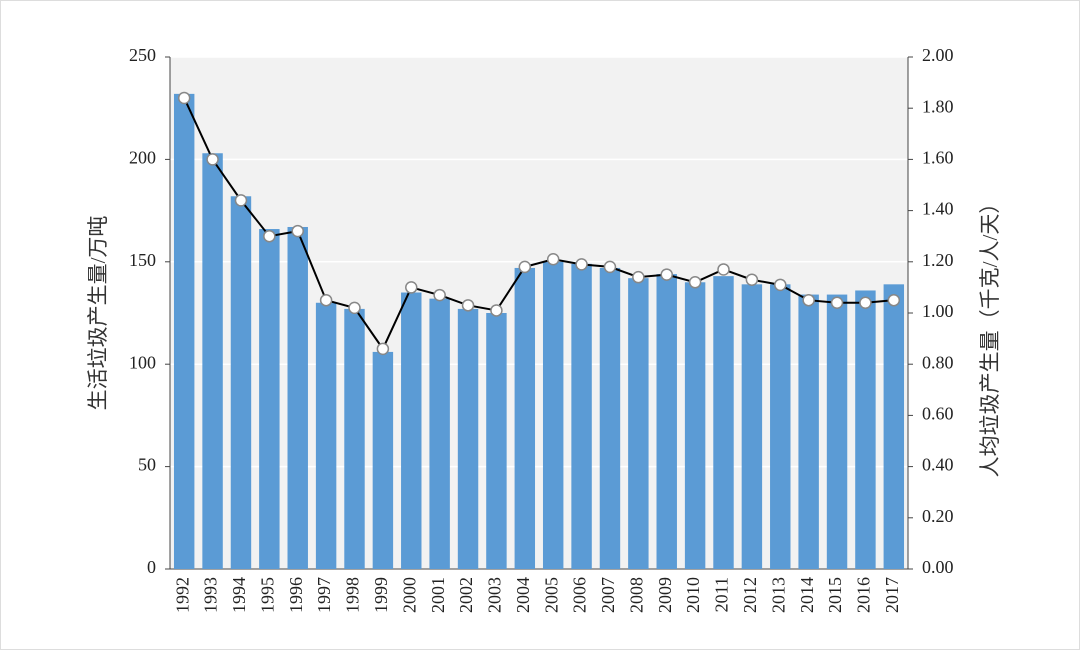 The image size is (1080, 650). I want to click on y2-tick-label: 1.60, so click(938, 158).